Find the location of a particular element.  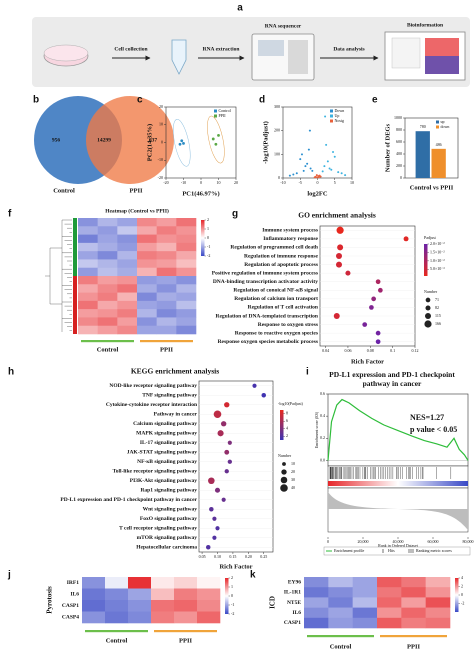

y-tick-label: Hepatocellular carcinoma is located at coordinates (166, 548).